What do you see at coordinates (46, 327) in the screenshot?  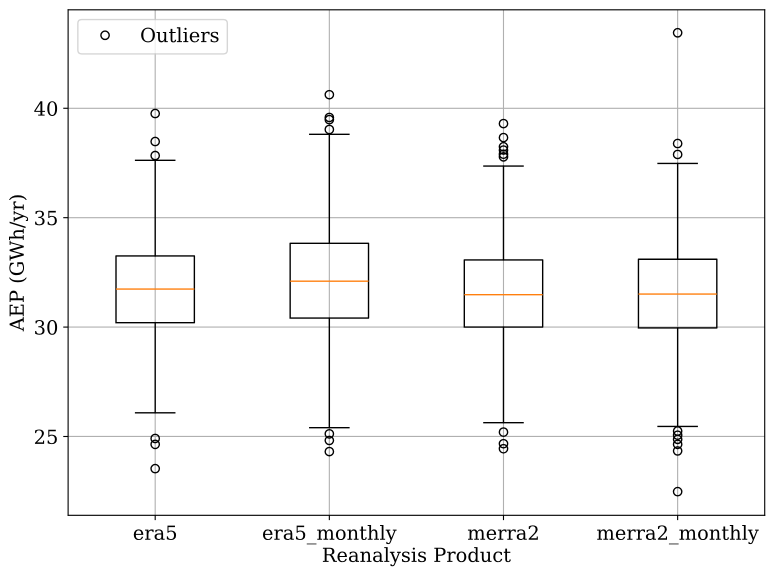 I see `y-tick-label: 30` at bounding box center [46, 327].